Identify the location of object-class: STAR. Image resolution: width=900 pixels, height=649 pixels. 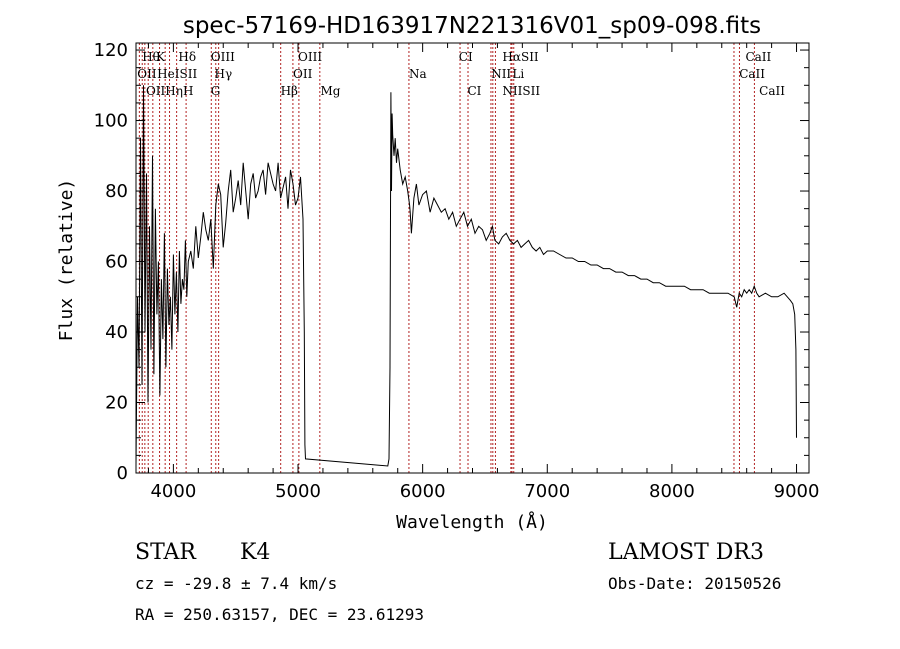
(165, 552).